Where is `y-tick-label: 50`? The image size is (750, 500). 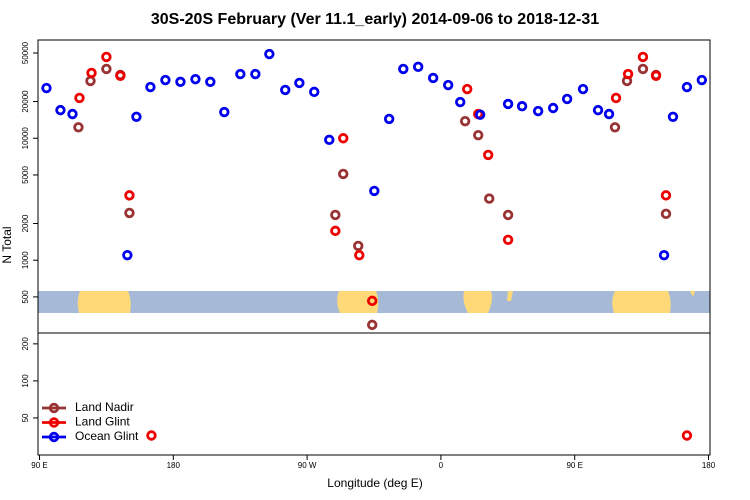
y-tick-label: 50 is located at coordinates (25, 417).